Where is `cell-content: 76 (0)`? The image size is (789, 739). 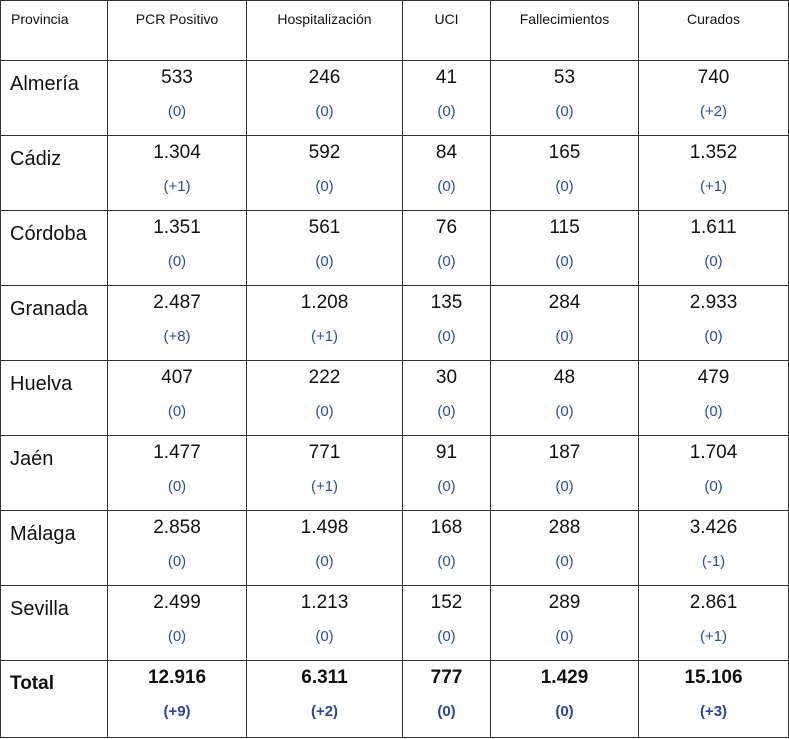 cell-content: 76 (0) is located at coordinates (446, 241).